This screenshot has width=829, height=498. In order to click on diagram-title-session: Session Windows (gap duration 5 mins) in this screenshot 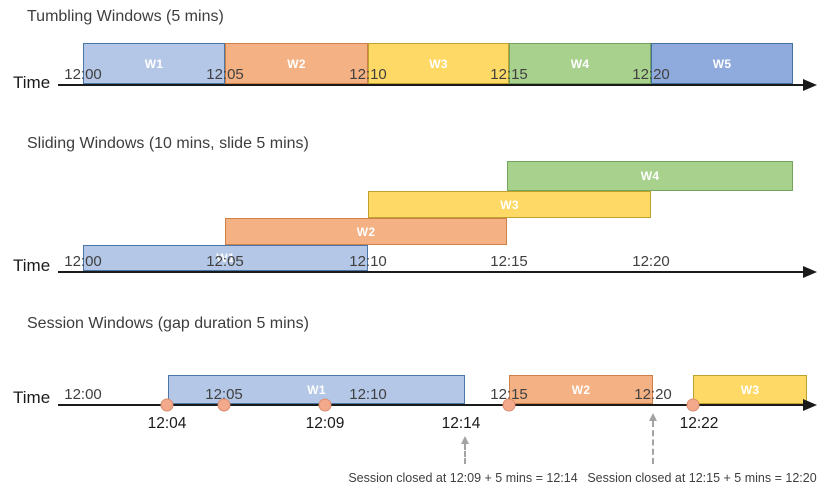, I will do `click(168, 323)`.